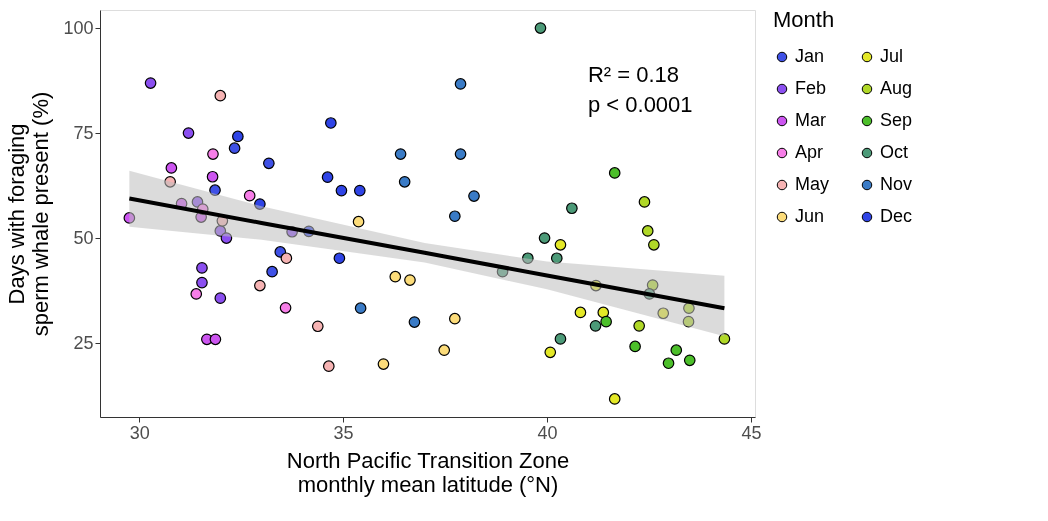  Describe the element at coordinates (810, 120) in the screenshot. I see `legend-label: Mar` at that location.